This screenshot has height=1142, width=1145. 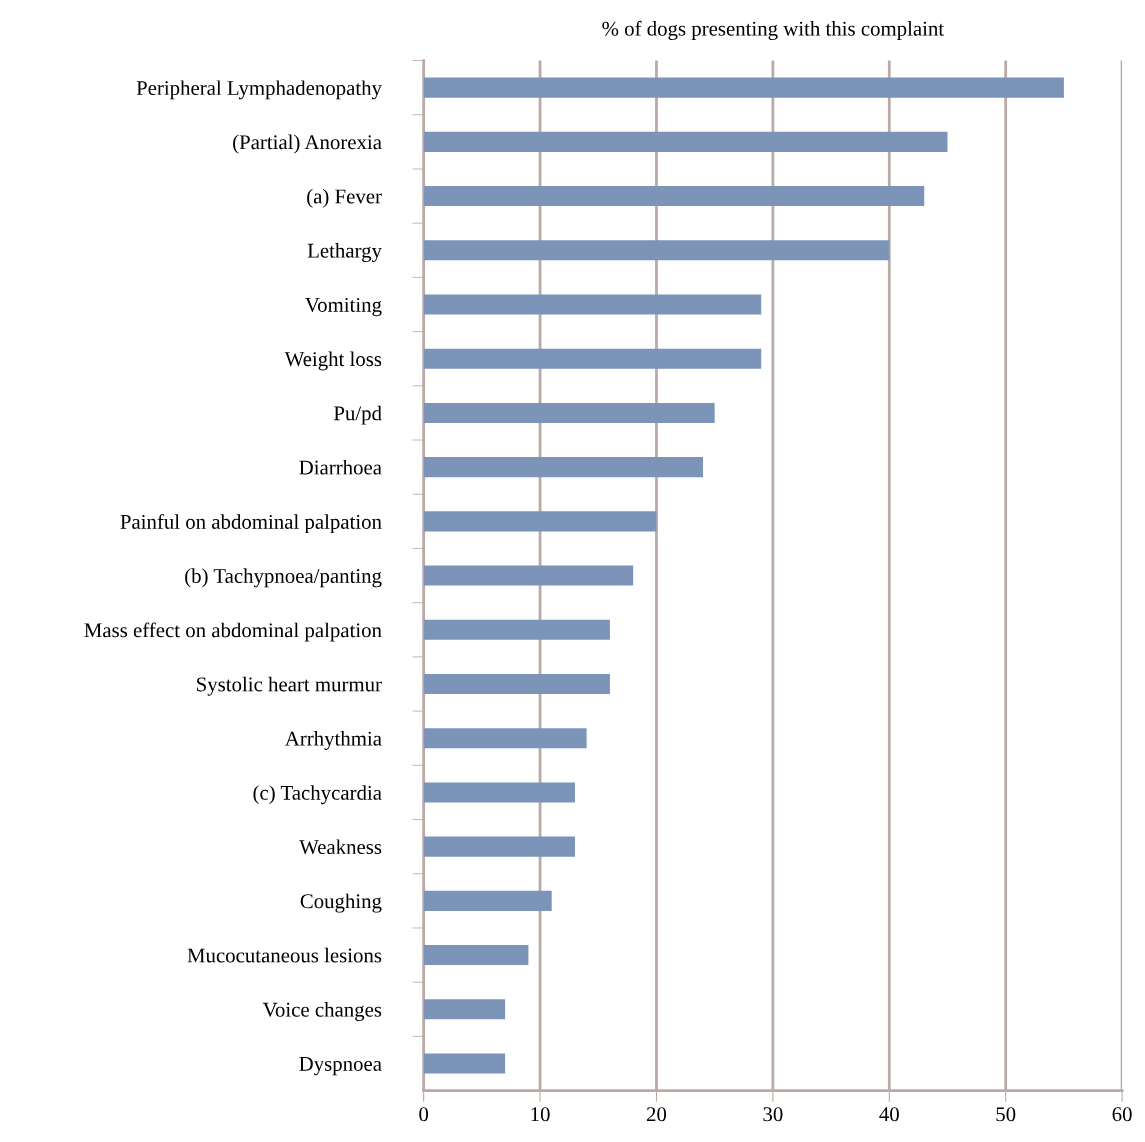 I want to click on y-tick-label: Pu/pd, so click(x=357, y=415).